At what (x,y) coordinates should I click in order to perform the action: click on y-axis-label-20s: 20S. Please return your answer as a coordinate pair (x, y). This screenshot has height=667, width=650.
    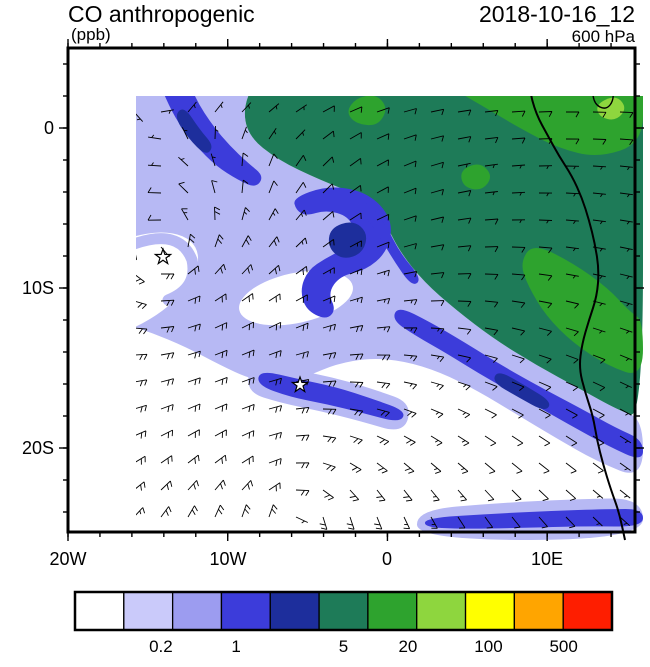
    Looking at the image, I should click on (37, 448).